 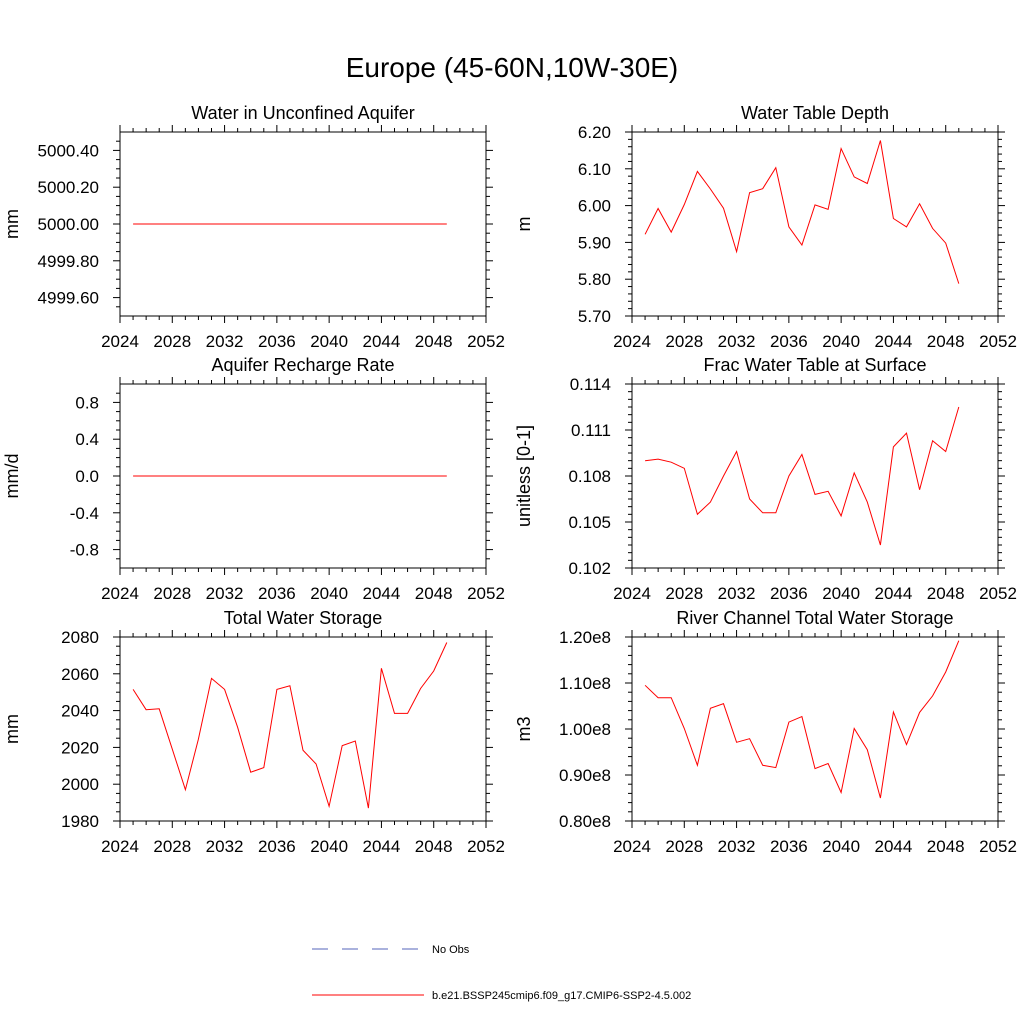 What do you see at coordinates (594, 316) in the screenshot?
I see `y-tick-label: 5.70` at bounding box center [594, 316].